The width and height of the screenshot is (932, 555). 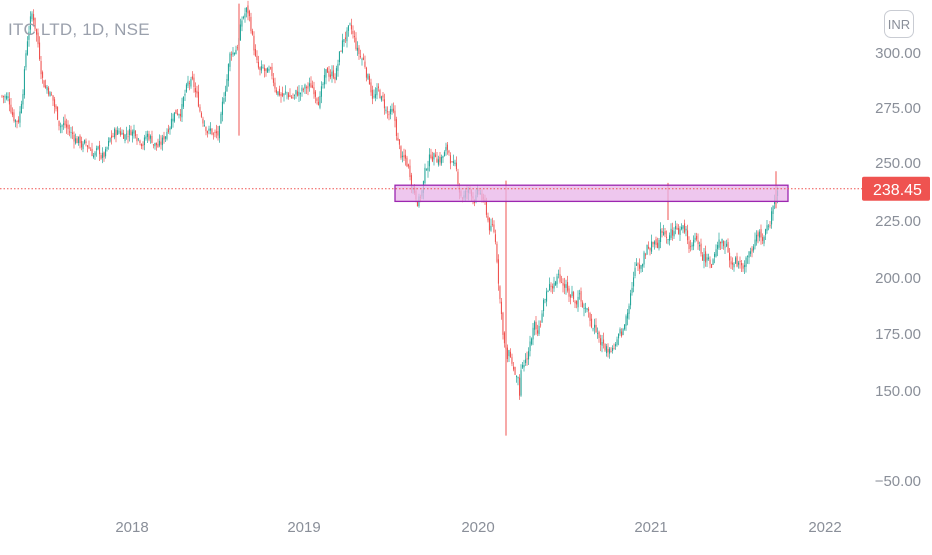 What do you see at coordinates (131, 527) in the screenshot?
I see `x-tick-label: 2018` at bounding box center [131, 527].